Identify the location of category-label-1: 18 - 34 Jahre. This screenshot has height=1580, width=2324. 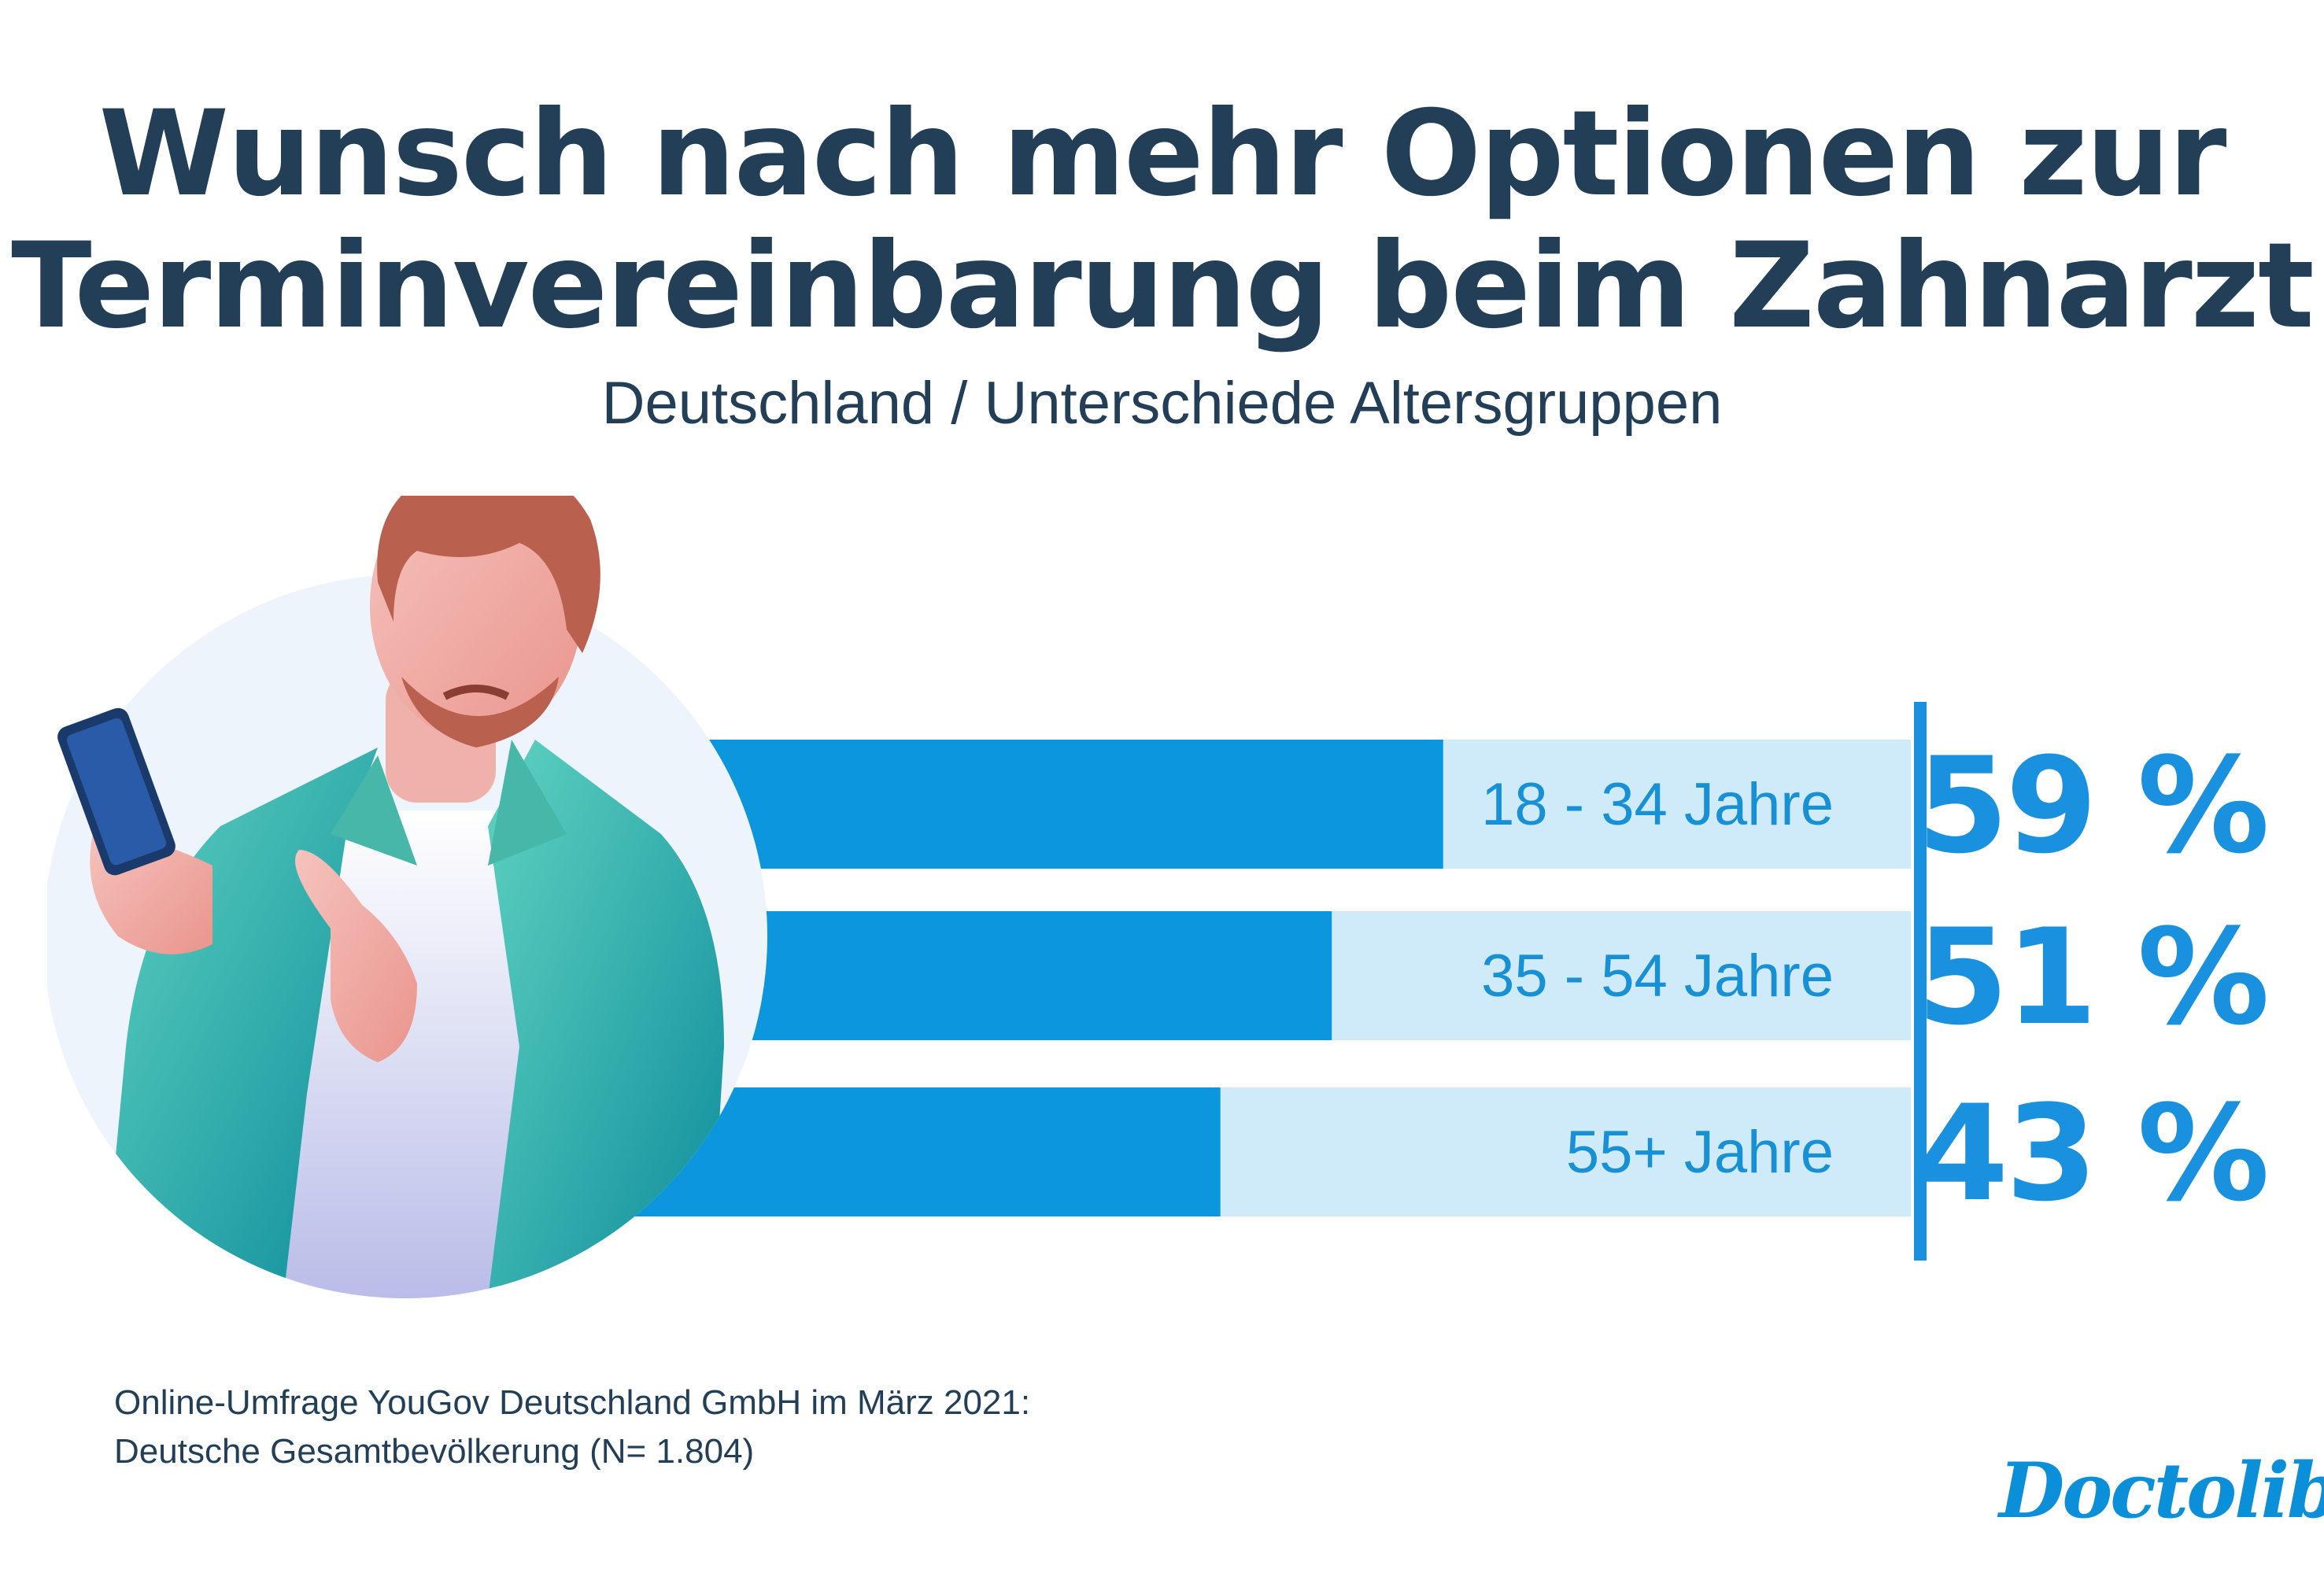
(1657, 804).